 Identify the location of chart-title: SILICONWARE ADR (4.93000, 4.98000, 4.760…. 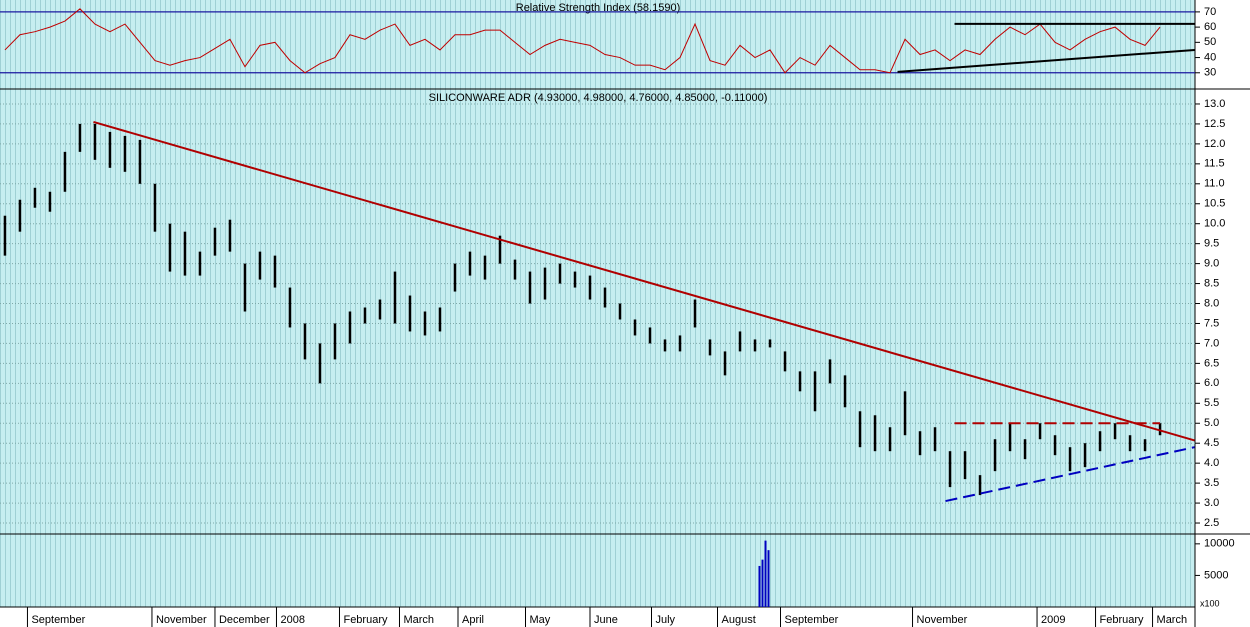
(598, 98).